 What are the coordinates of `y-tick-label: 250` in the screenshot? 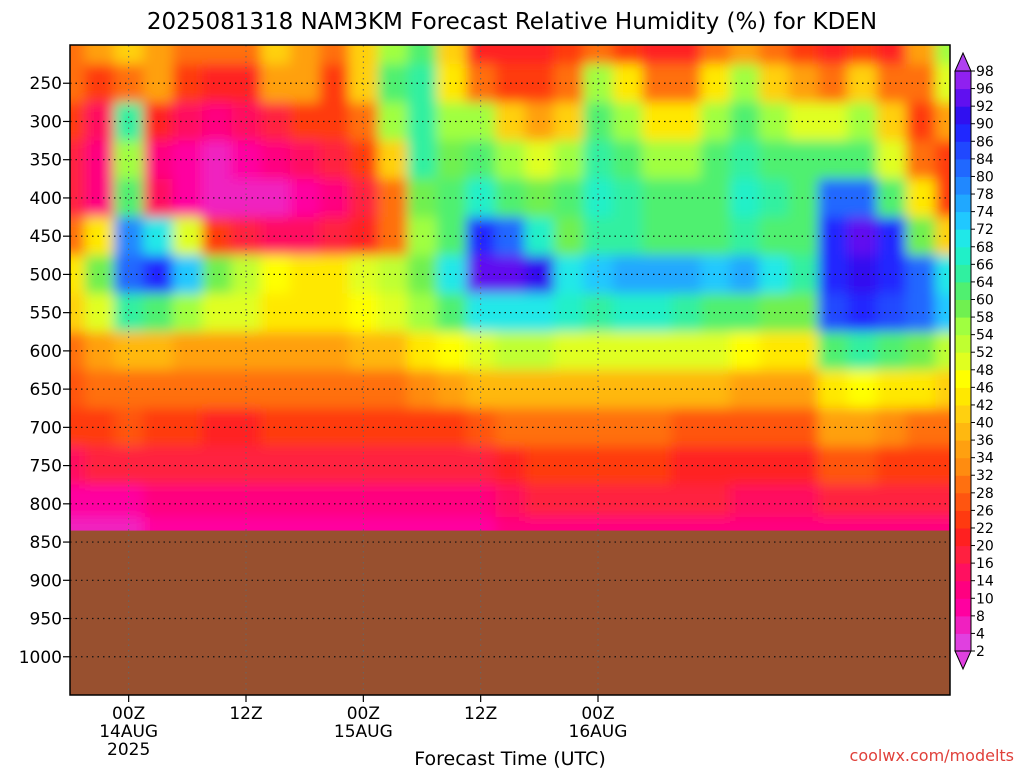 It's located at (46, 84).